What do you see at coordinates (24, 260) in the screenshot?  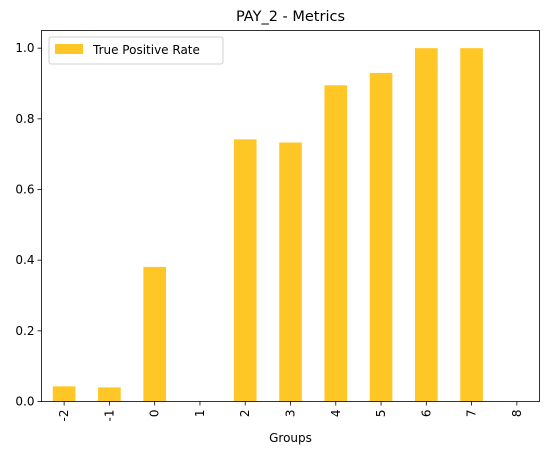 I see `y-tick-label: 0.4` at bounding box center [24, 260].